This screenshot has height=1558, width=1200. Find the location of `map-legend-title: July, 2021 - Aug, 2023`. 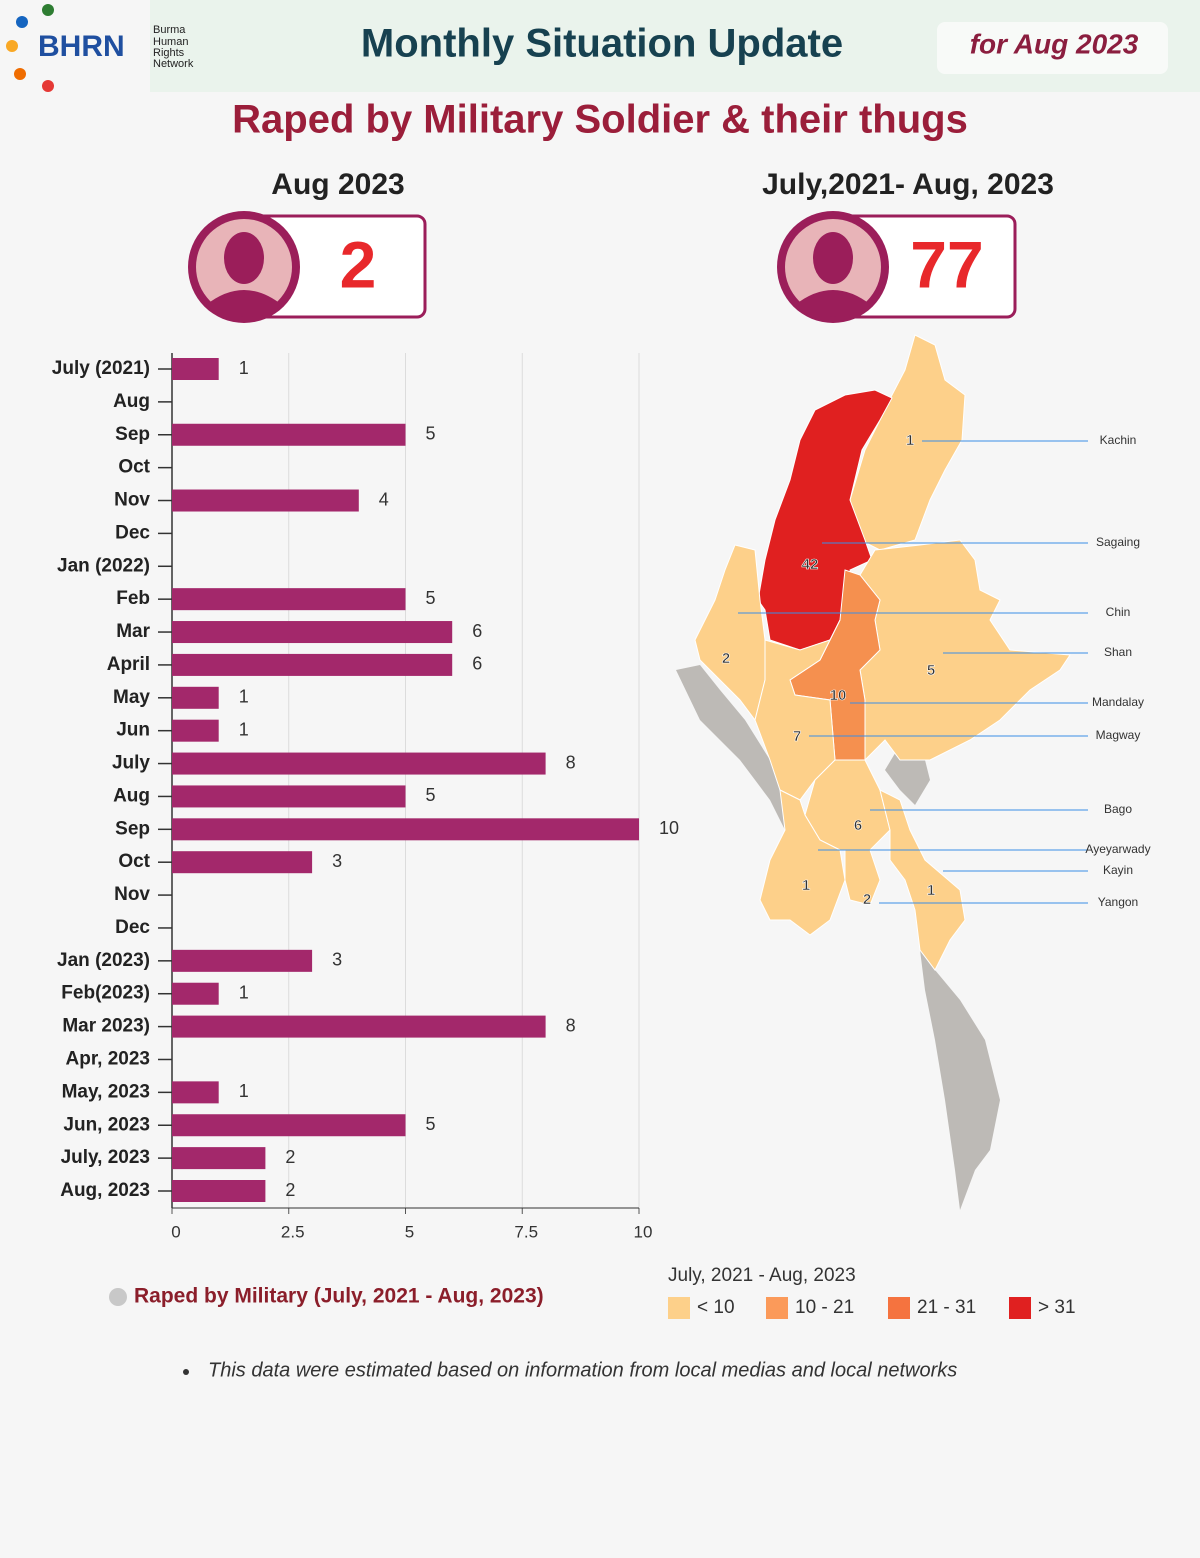

map-legend-title: July, 2021 - Aug, 2023 is located at coordinates (762, 1275).